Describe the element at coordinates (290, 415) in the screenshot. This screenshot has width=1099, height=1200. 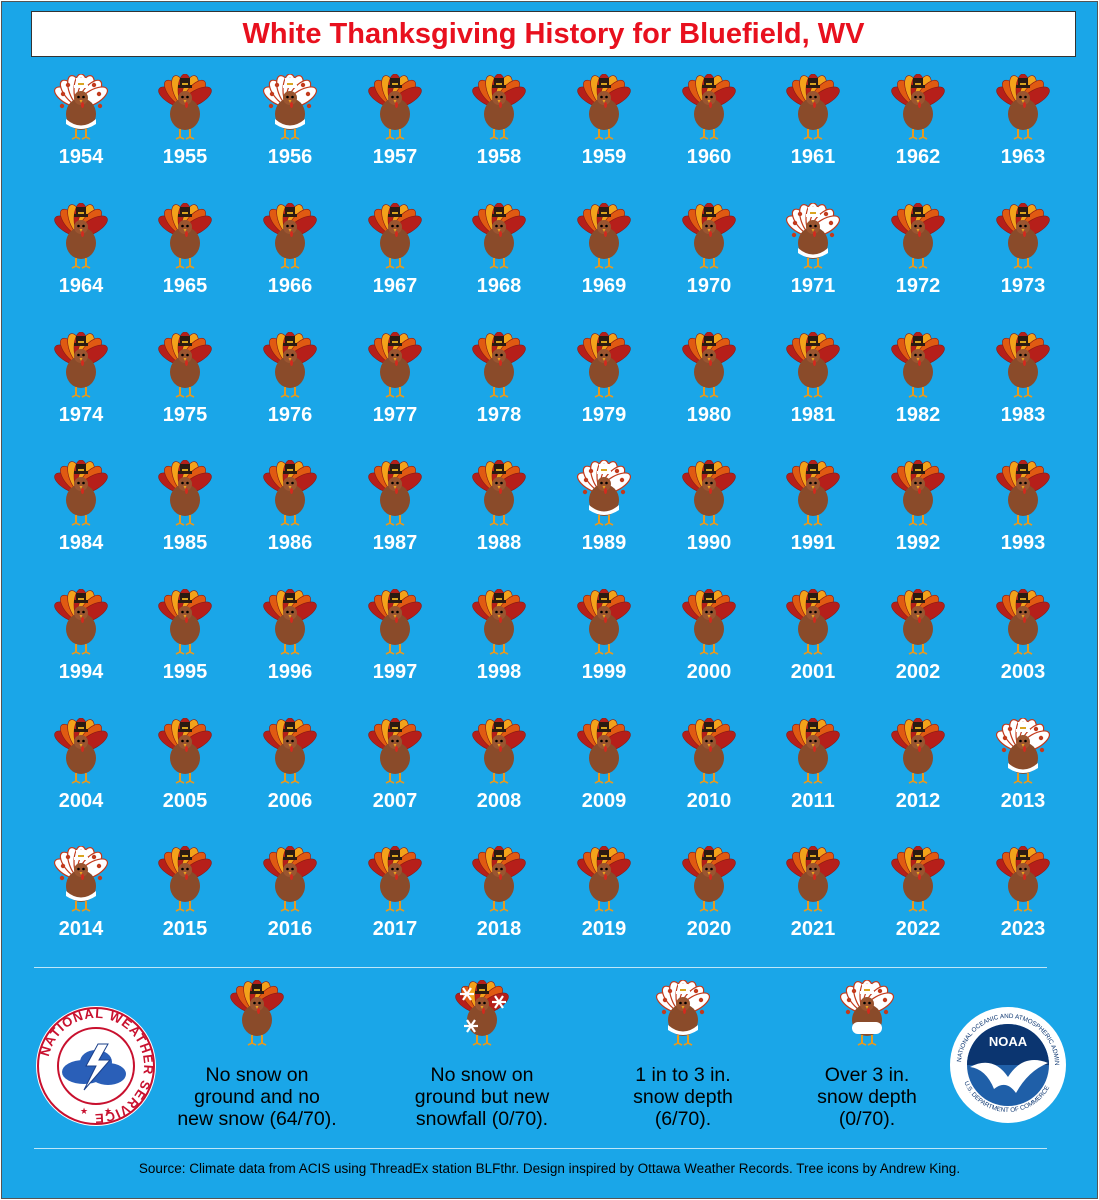
I see `year-label: 1976` at that location.